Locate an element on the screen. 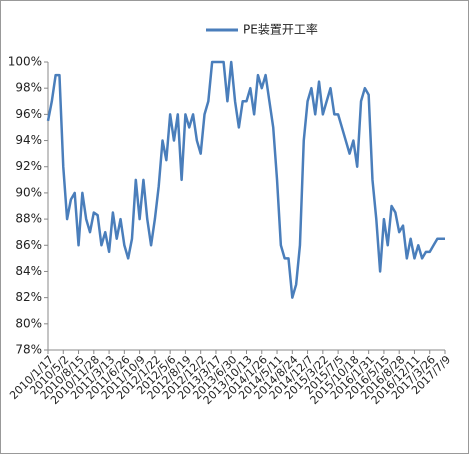  y-tick-label: 90% is located at coordinates (28, 192).